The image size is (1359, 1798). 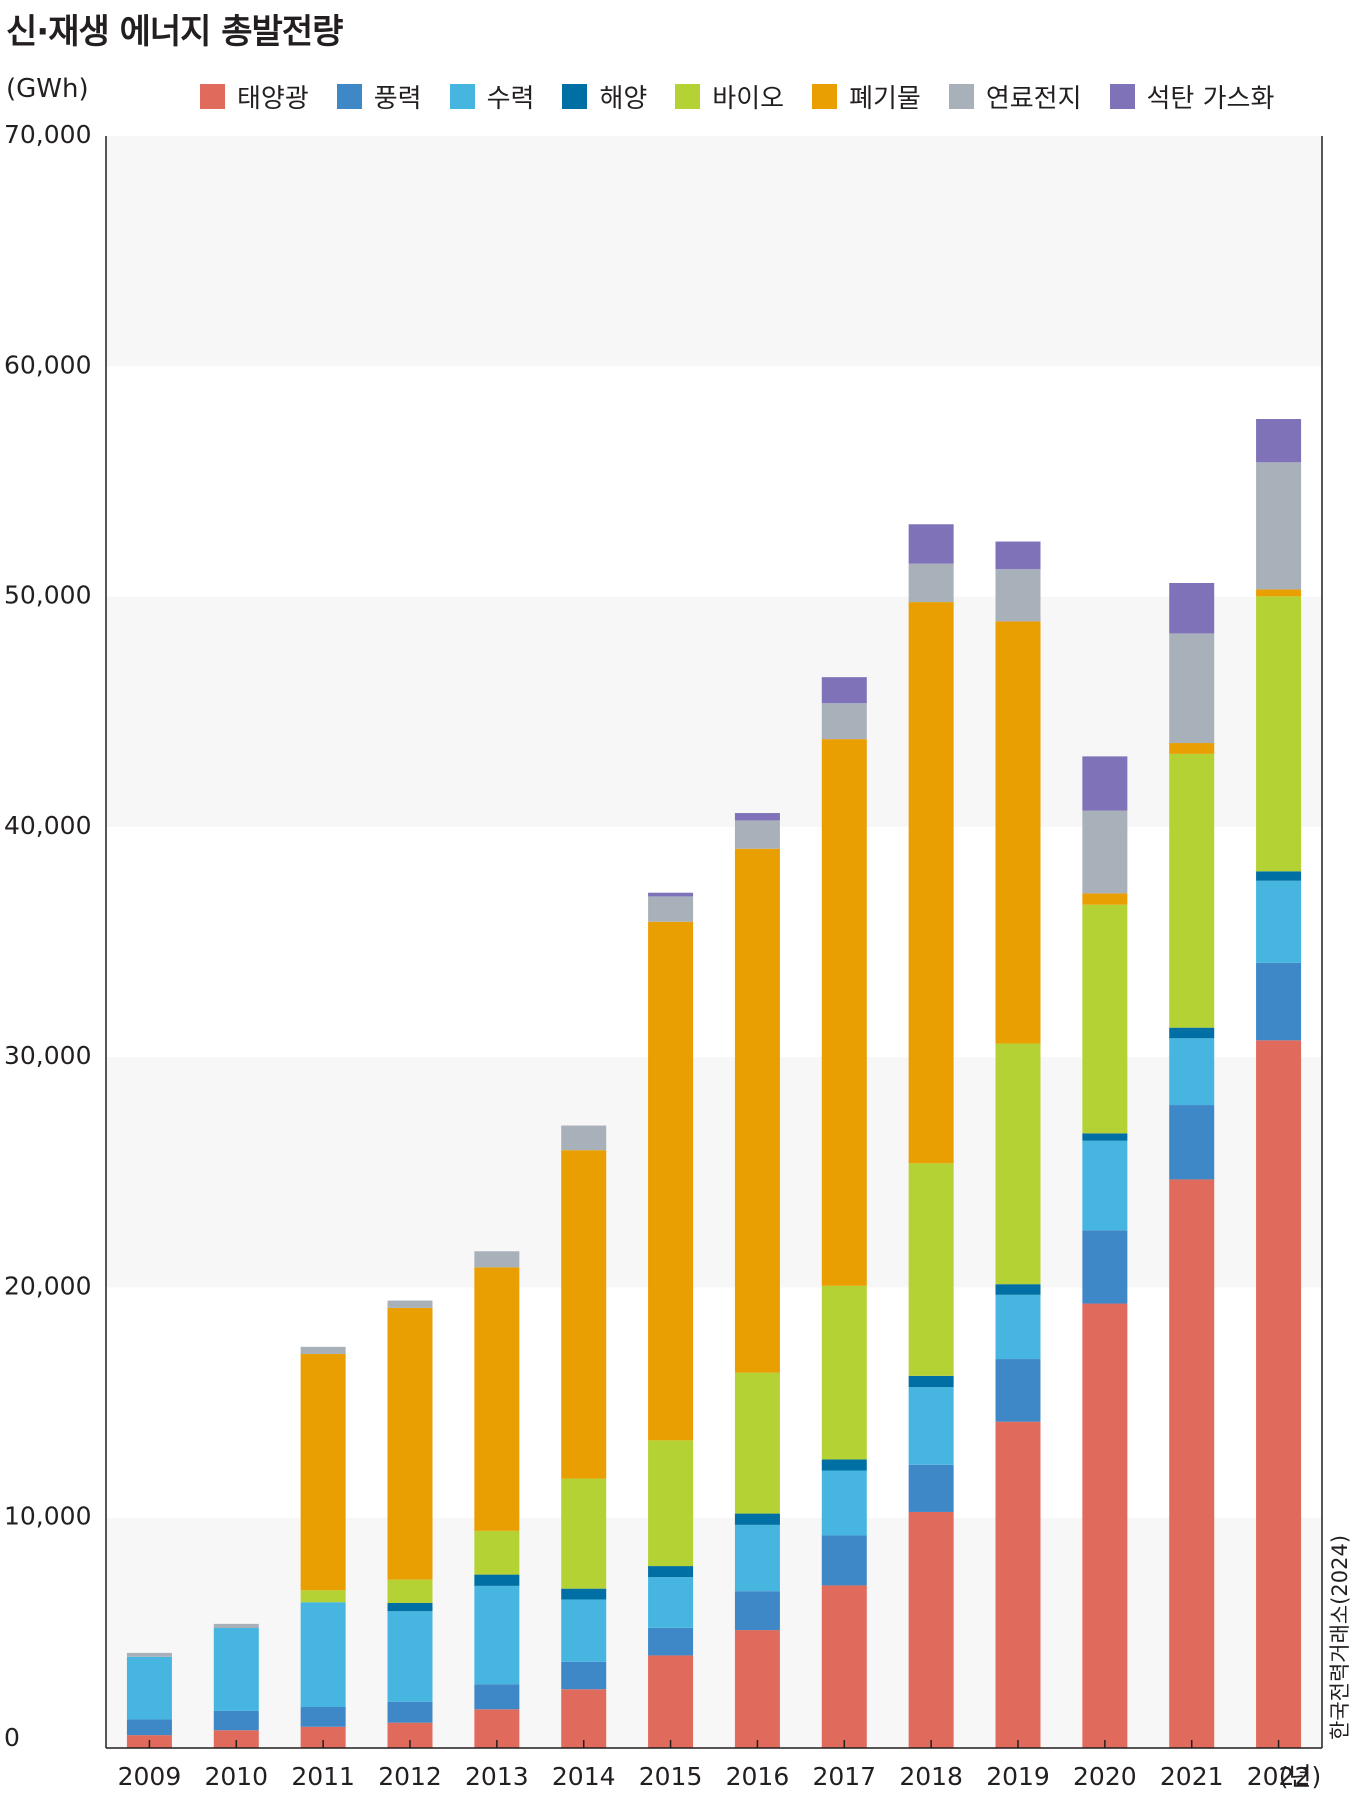 I want to click on y-tick-label-70000: 70,000, so click(x=47, y=134).